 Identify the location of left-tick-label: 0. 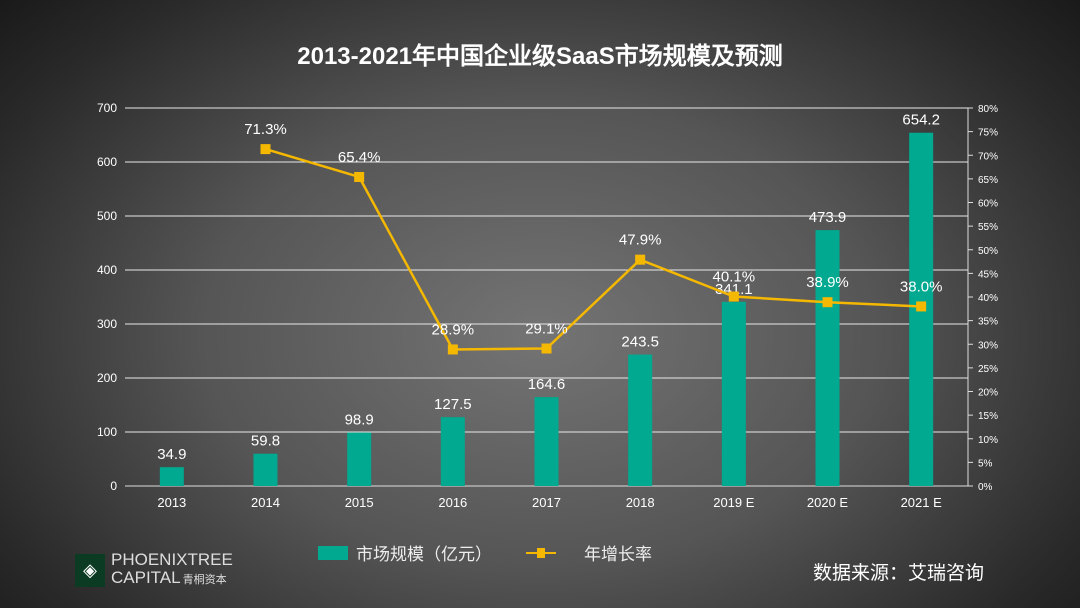
(113, 486).